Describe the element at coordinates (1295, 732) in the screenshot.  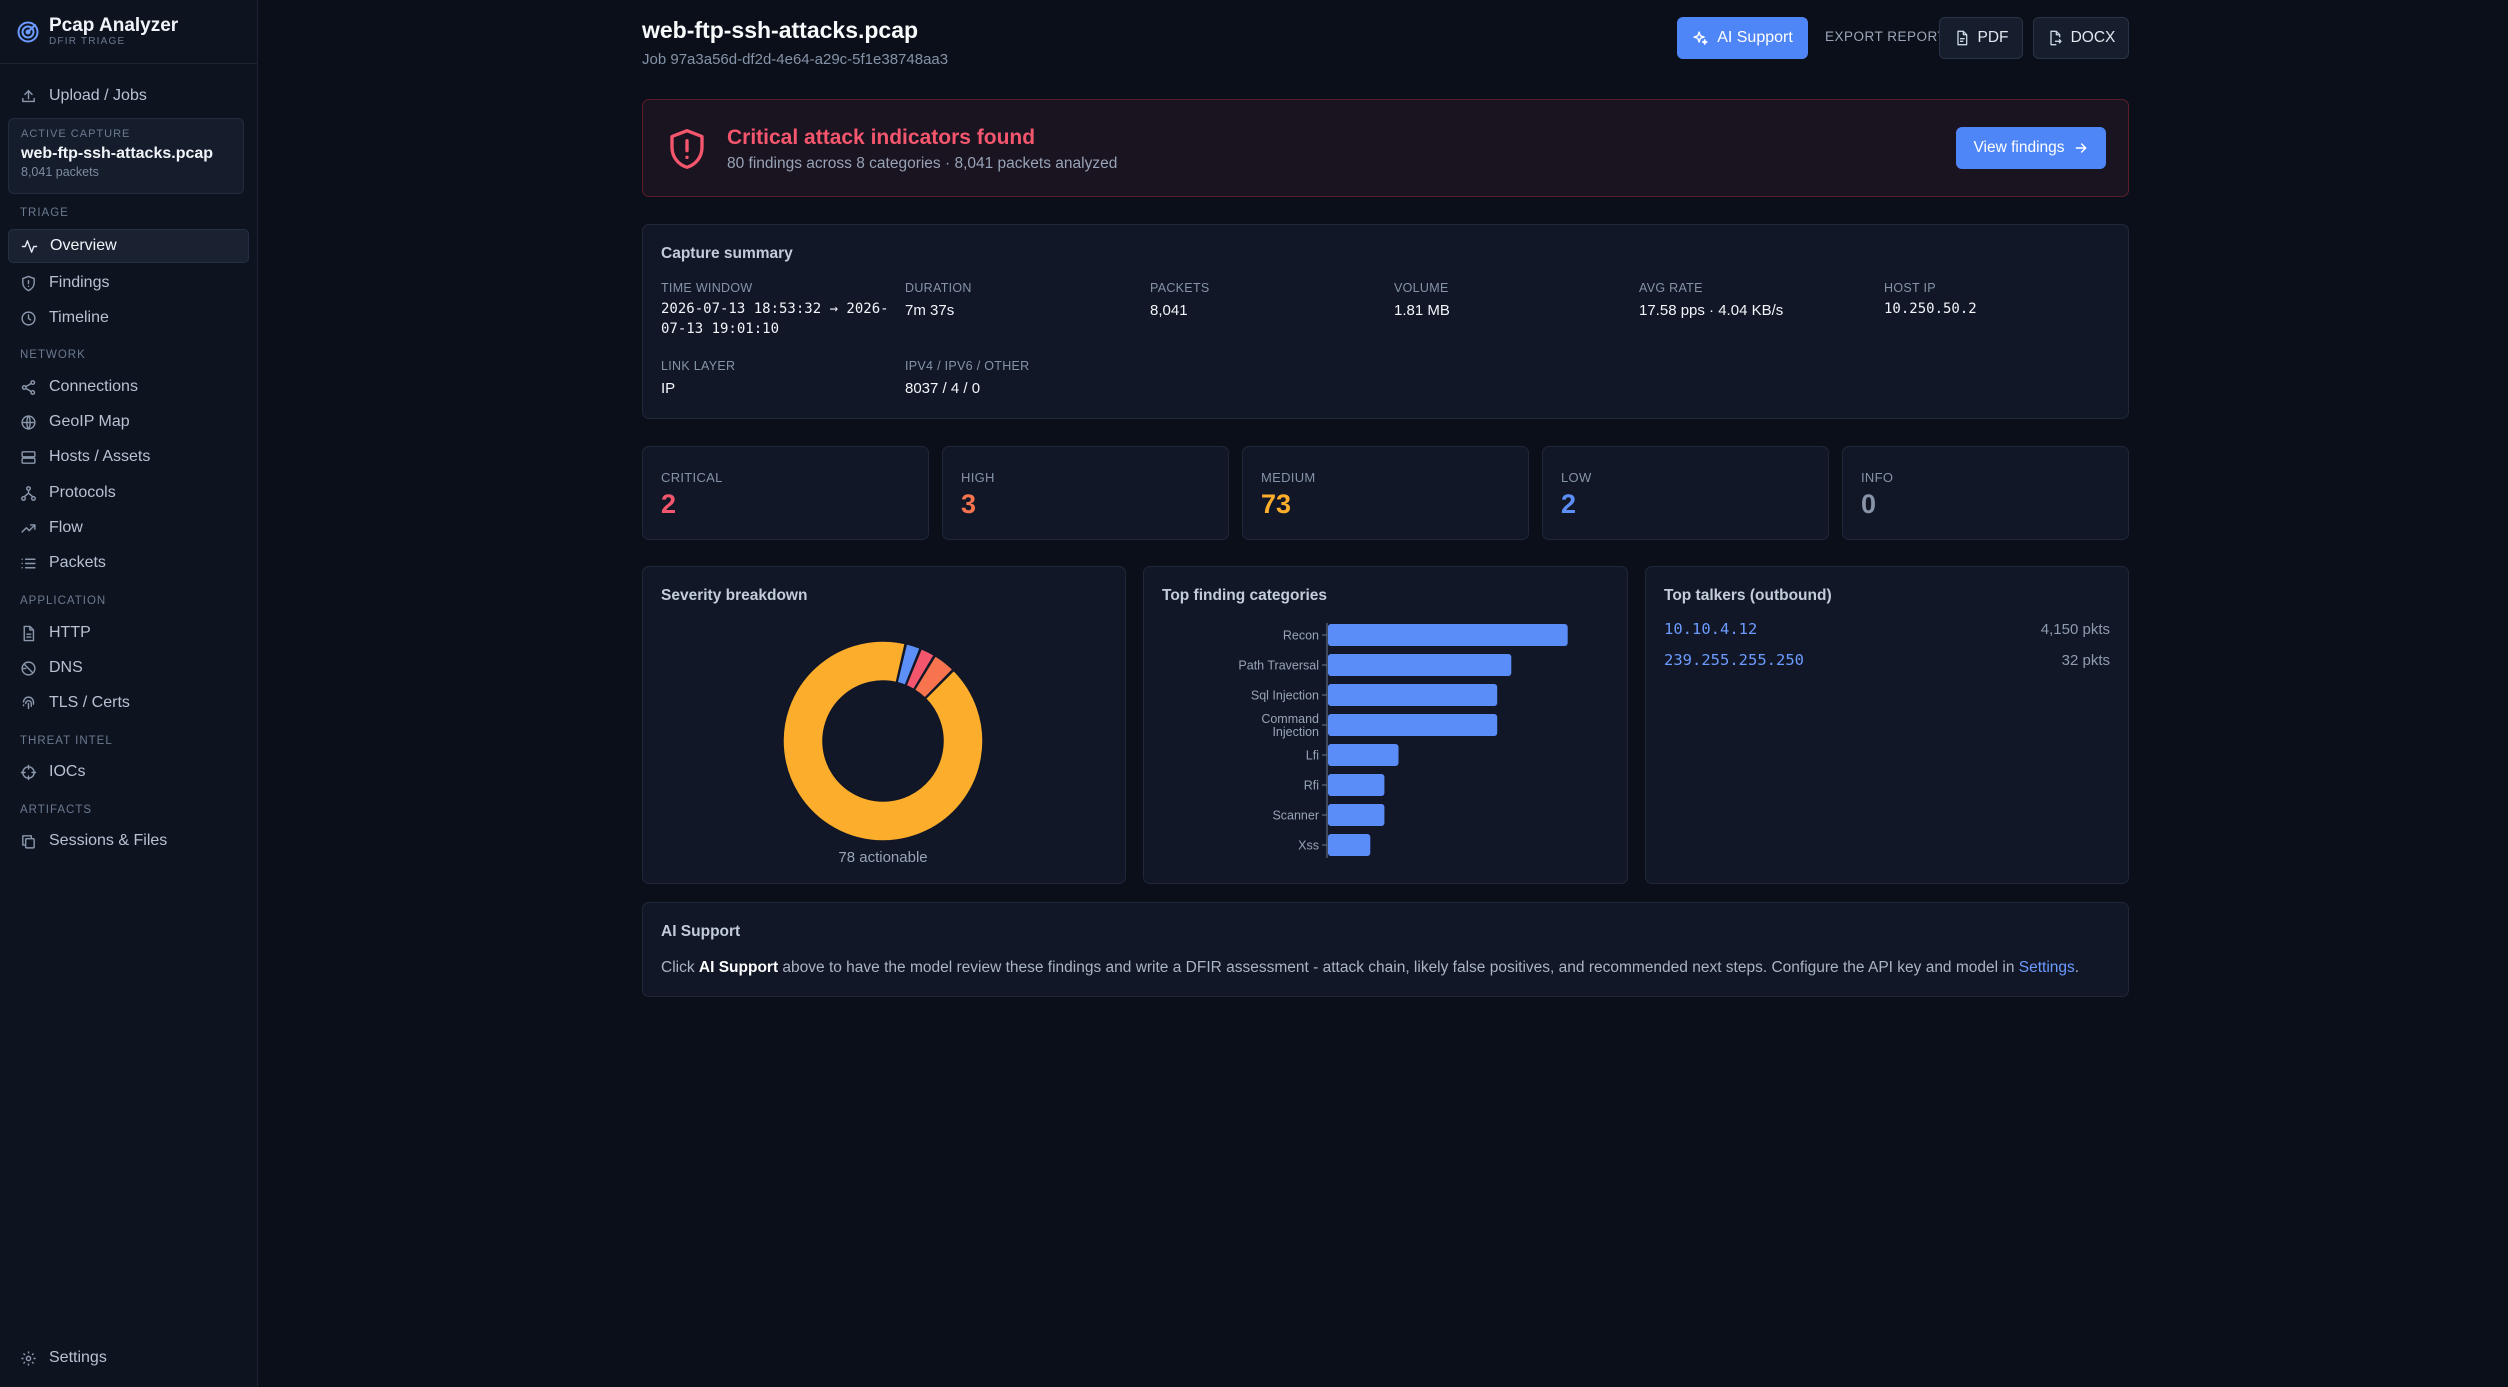
I see `bar-category-label: Injection` at that location.